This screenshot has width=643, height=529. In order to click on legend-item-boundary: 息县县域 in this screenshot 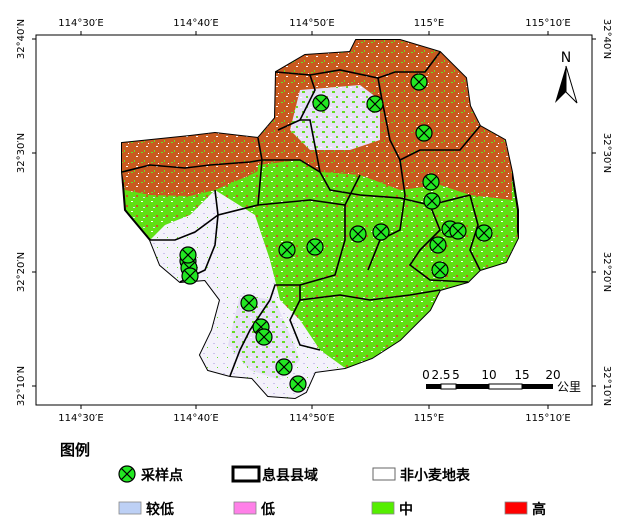, I will do `click(274, 474)`.